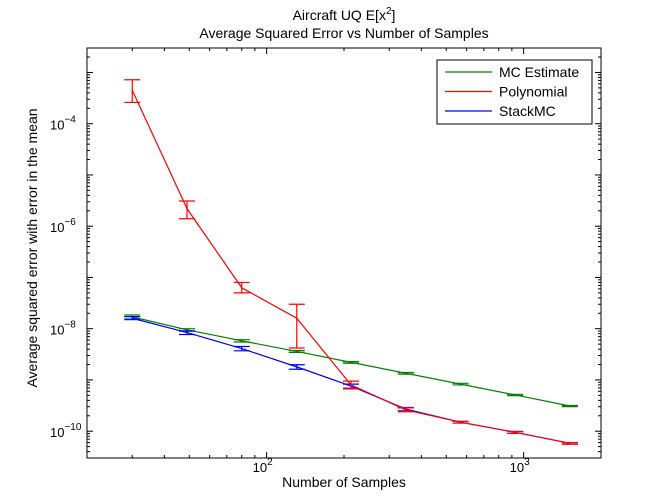 The image size is (664, 500). I want to click on legend-label: MC Estimate, so click(539, 72).